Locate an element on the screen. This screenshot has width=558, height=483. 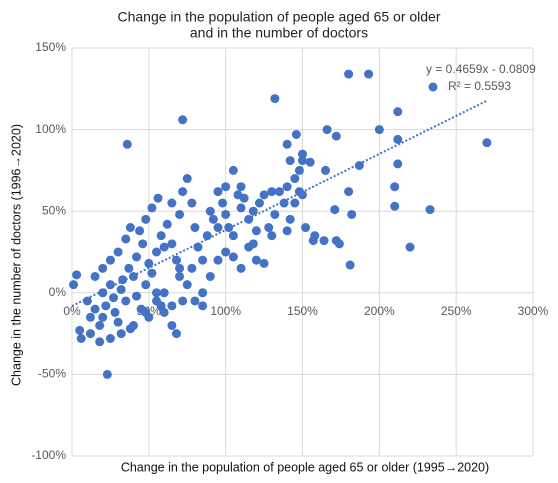
y-tick-label: 150% is located at coordinates (50, 47).